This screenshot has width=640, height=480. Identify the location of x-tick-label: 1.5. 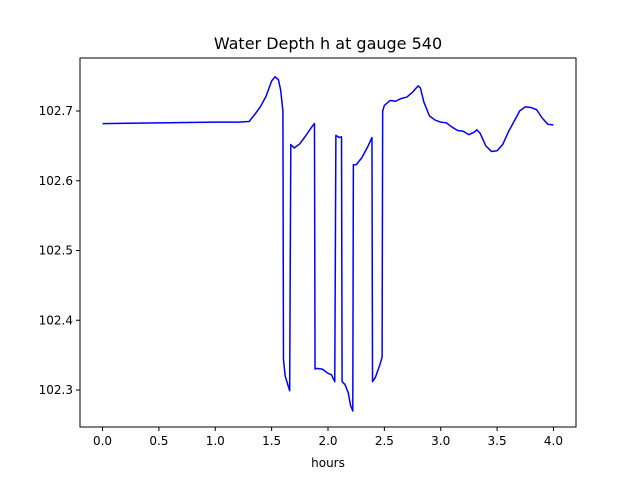
(271, 441).